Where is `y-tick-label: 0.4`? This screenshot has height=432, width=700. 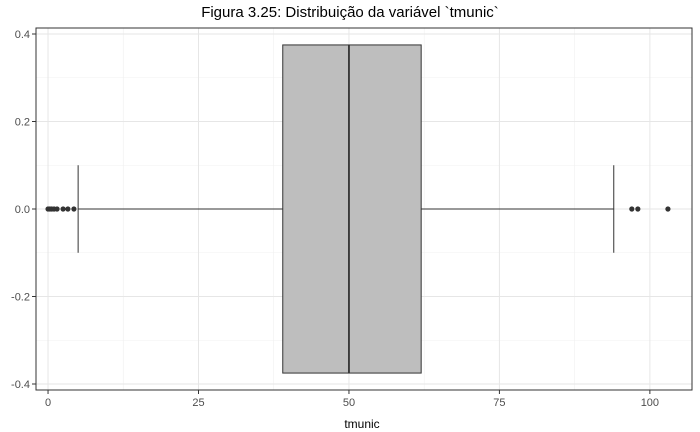
y-tick-label: 0.4 is located at coordinates (22, 35).